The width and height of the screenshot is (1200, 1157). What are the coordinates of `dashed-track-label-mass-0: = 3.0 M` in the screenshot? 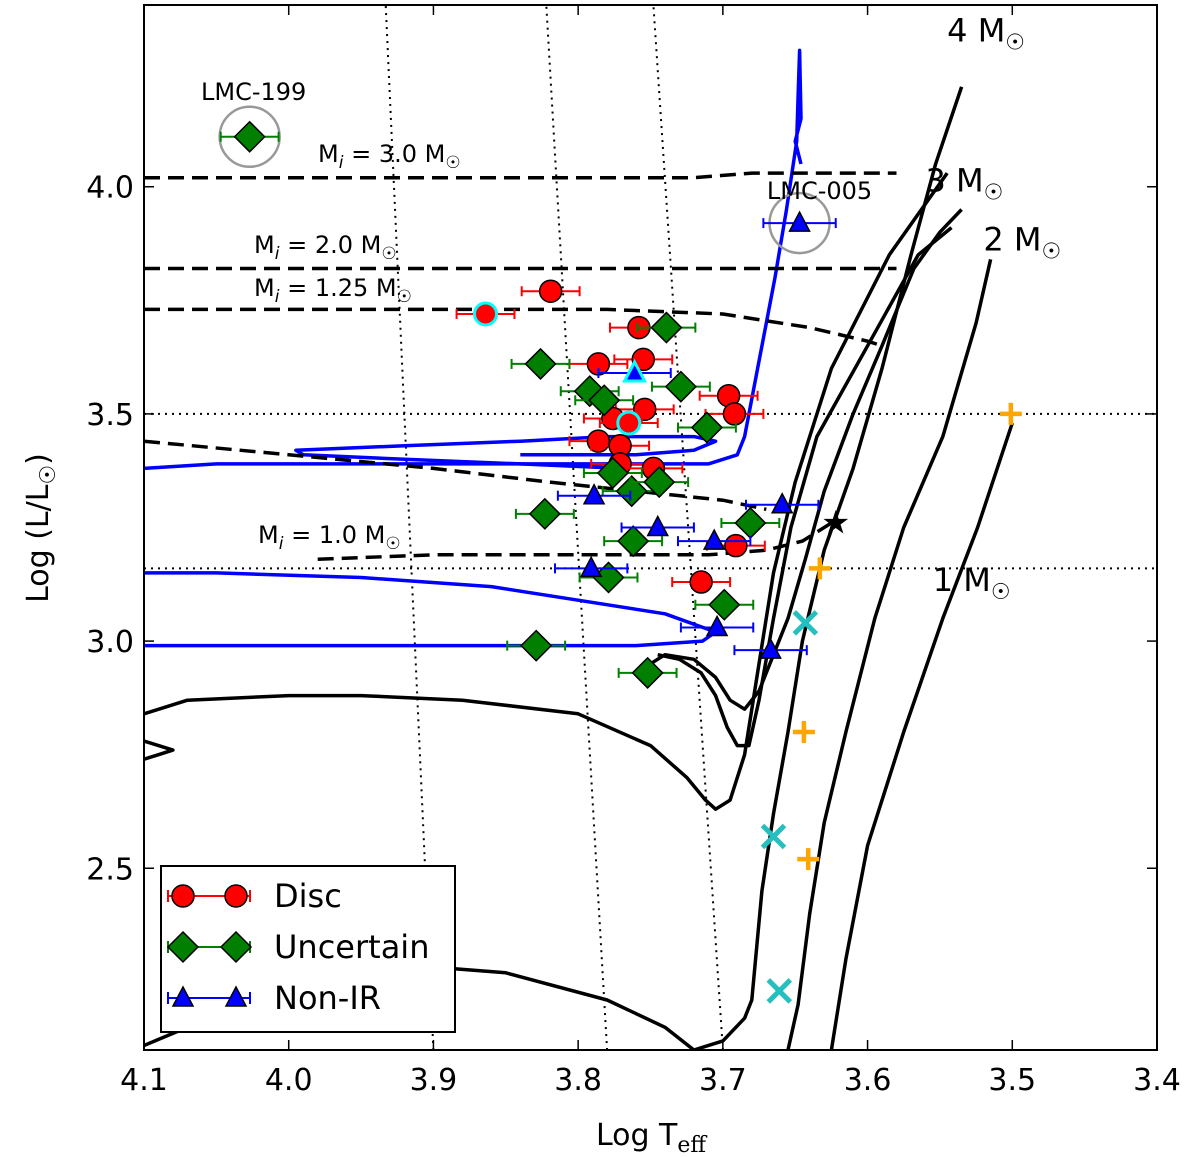 It's located at (394, 154).